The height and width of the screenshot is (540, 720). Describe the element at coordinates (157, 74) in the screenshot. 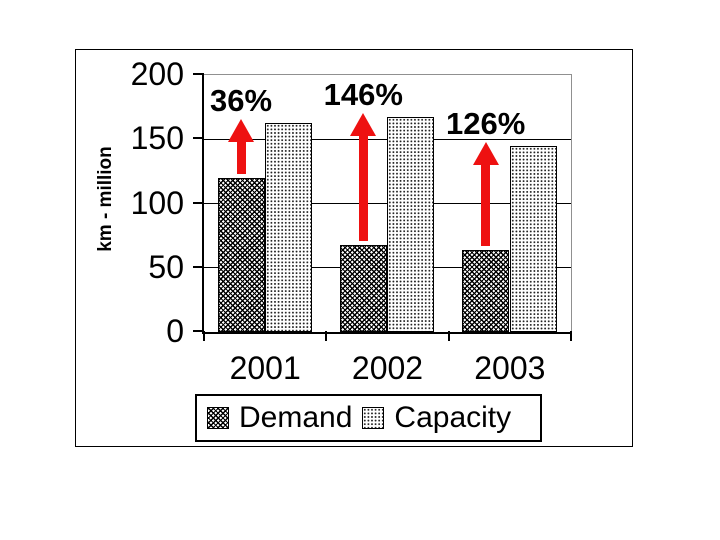

I see `y-tick-label-200: 200` at that location.